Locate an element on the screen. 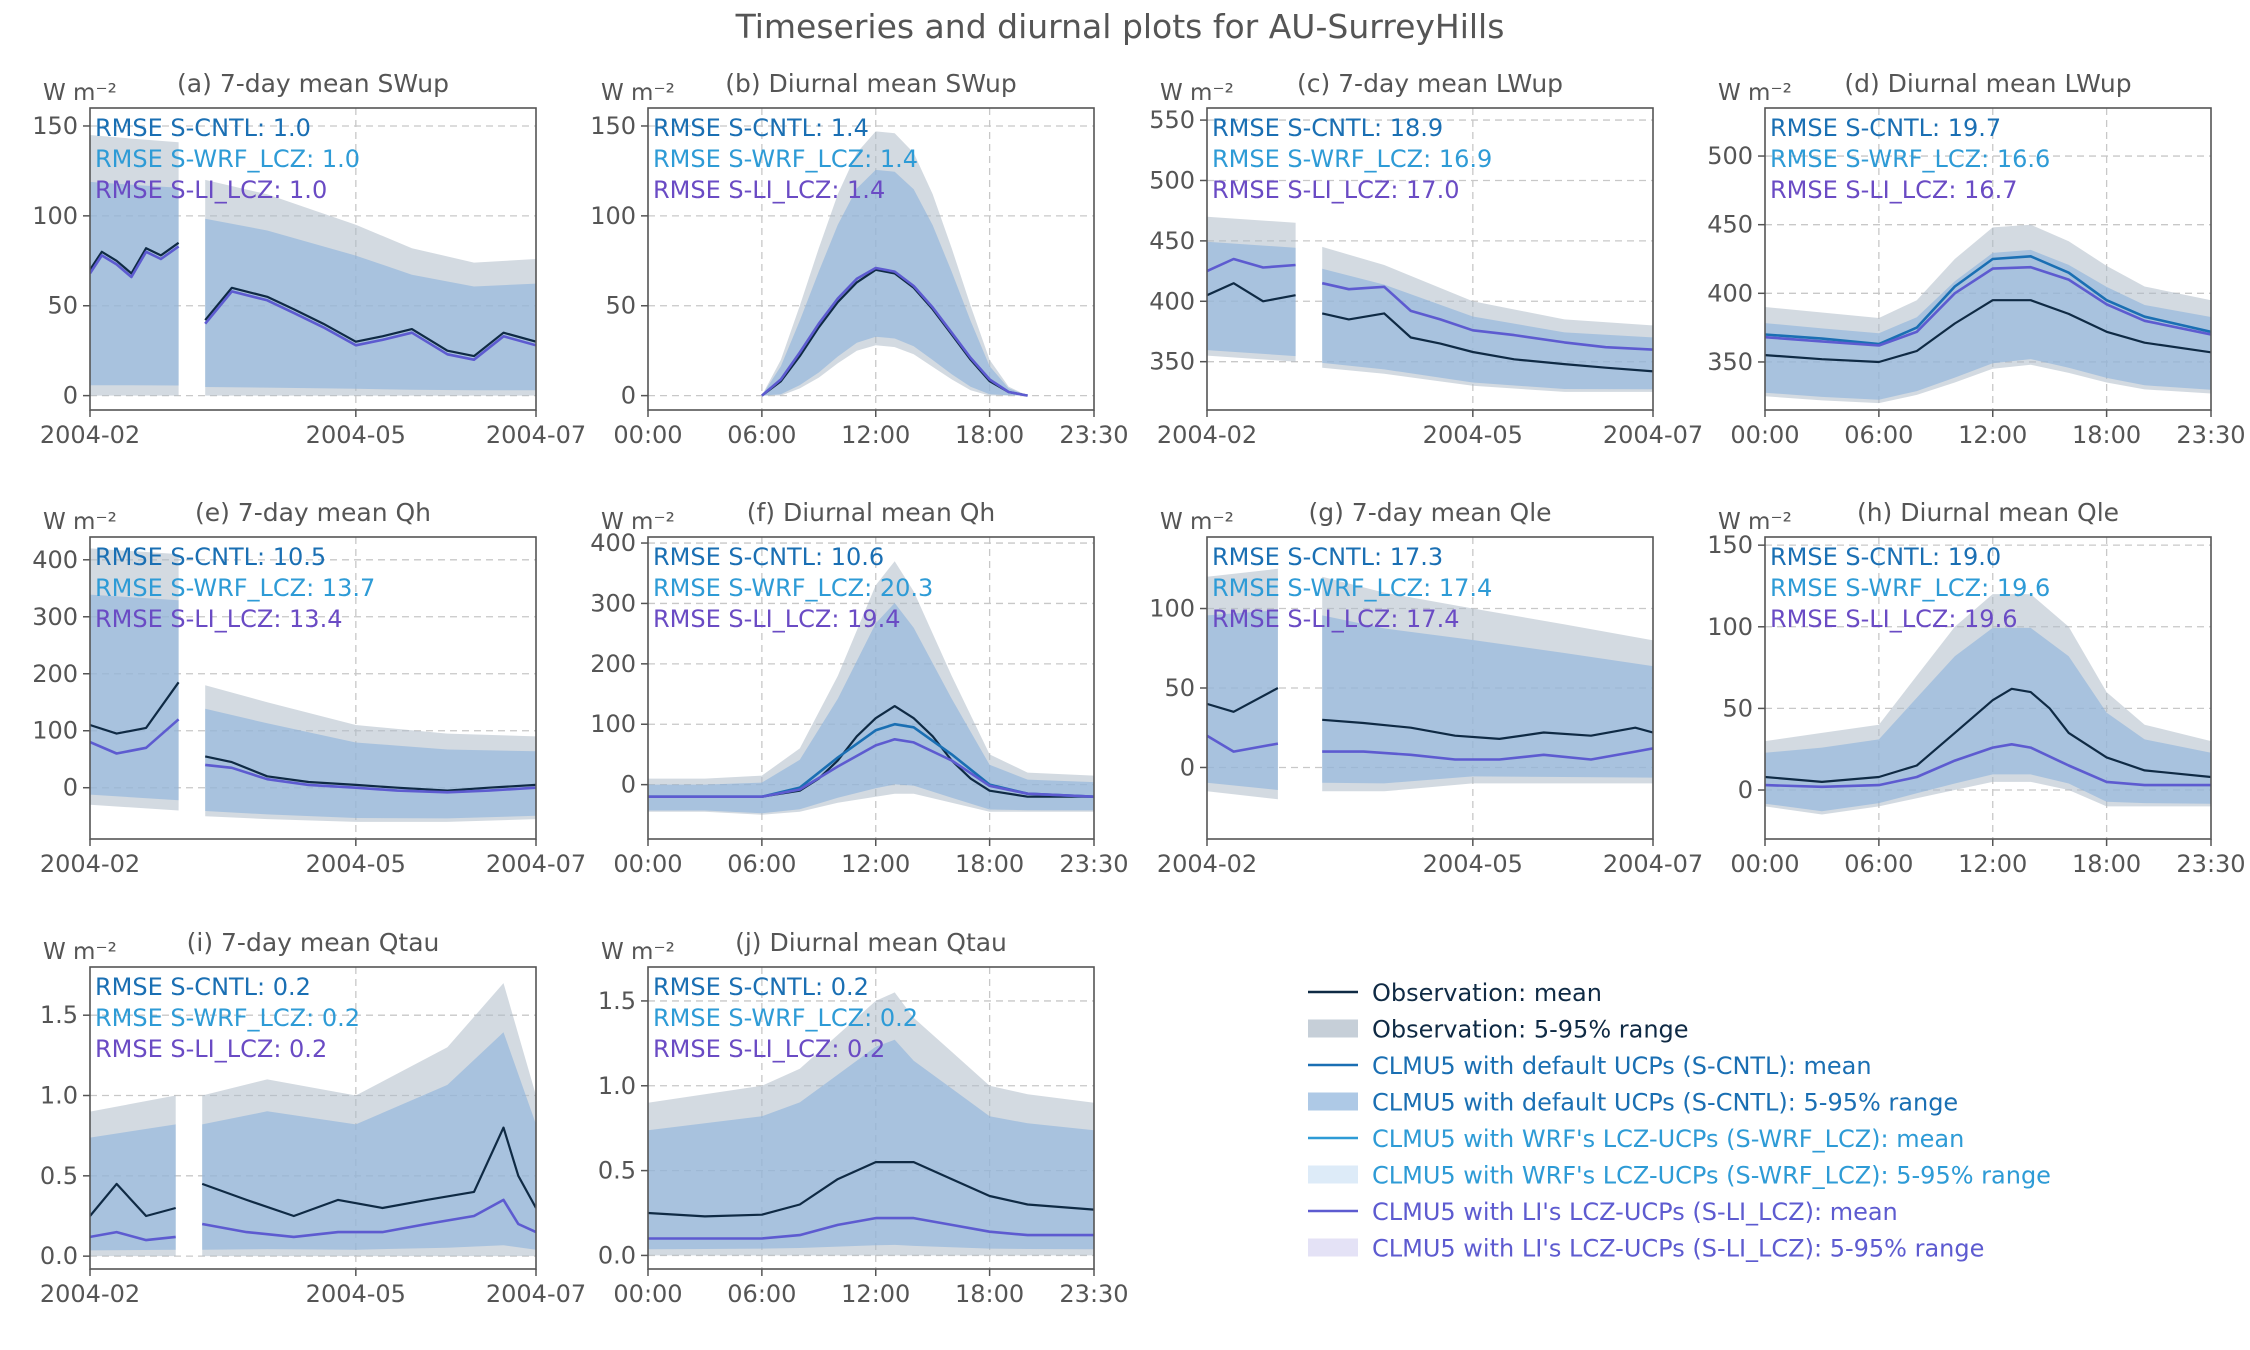 This screenshot has height=1350, width=2250. y-tick-label: 0.0 is located at coordinates (59, 1256).